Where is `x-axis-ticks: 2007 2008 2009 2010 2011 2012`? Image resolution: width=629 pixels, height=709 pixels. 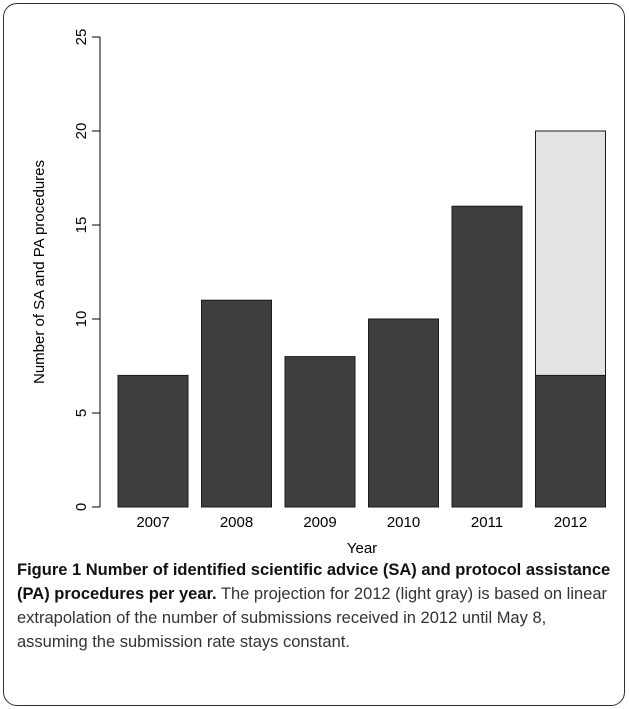 x-axis-ticks: 2007 2008 2009 2010 2011 2012 is located at coordinates (361, 522).